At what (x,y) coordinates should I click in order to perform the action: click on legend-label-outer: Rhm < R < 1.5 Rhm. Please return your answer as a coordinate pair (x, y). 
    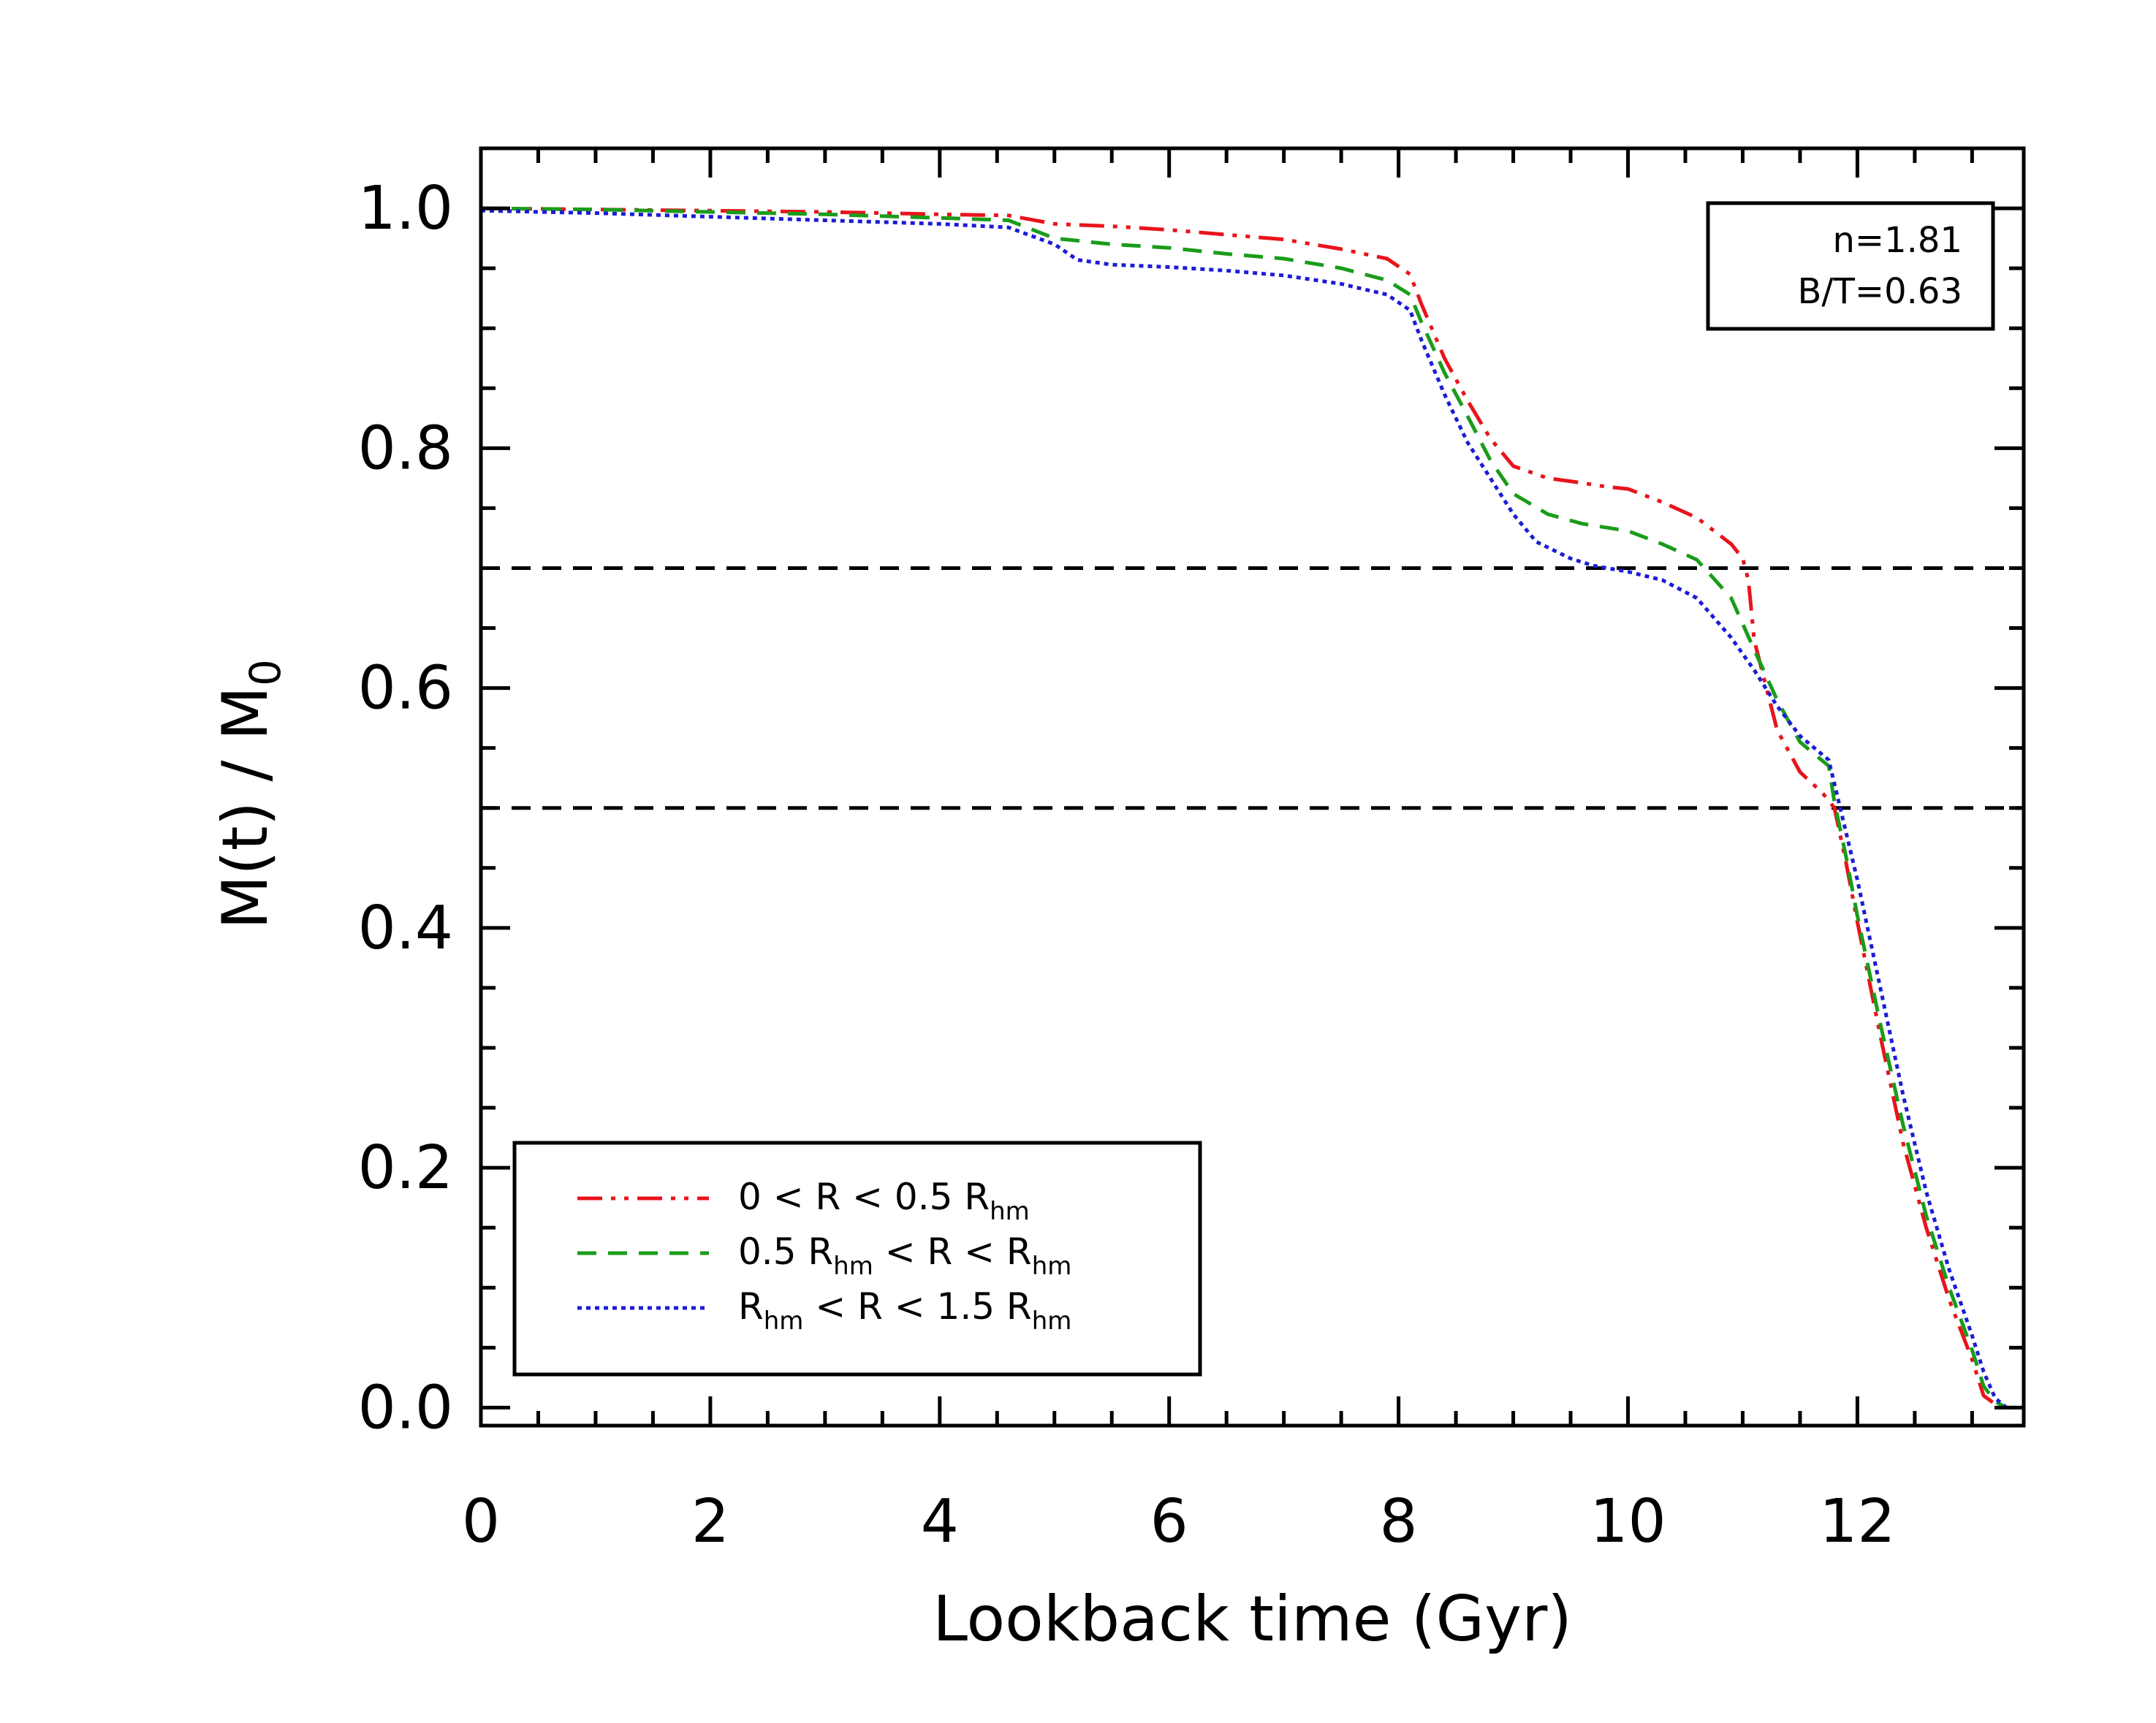
    Looking at the image, I should click on (904, 1310).